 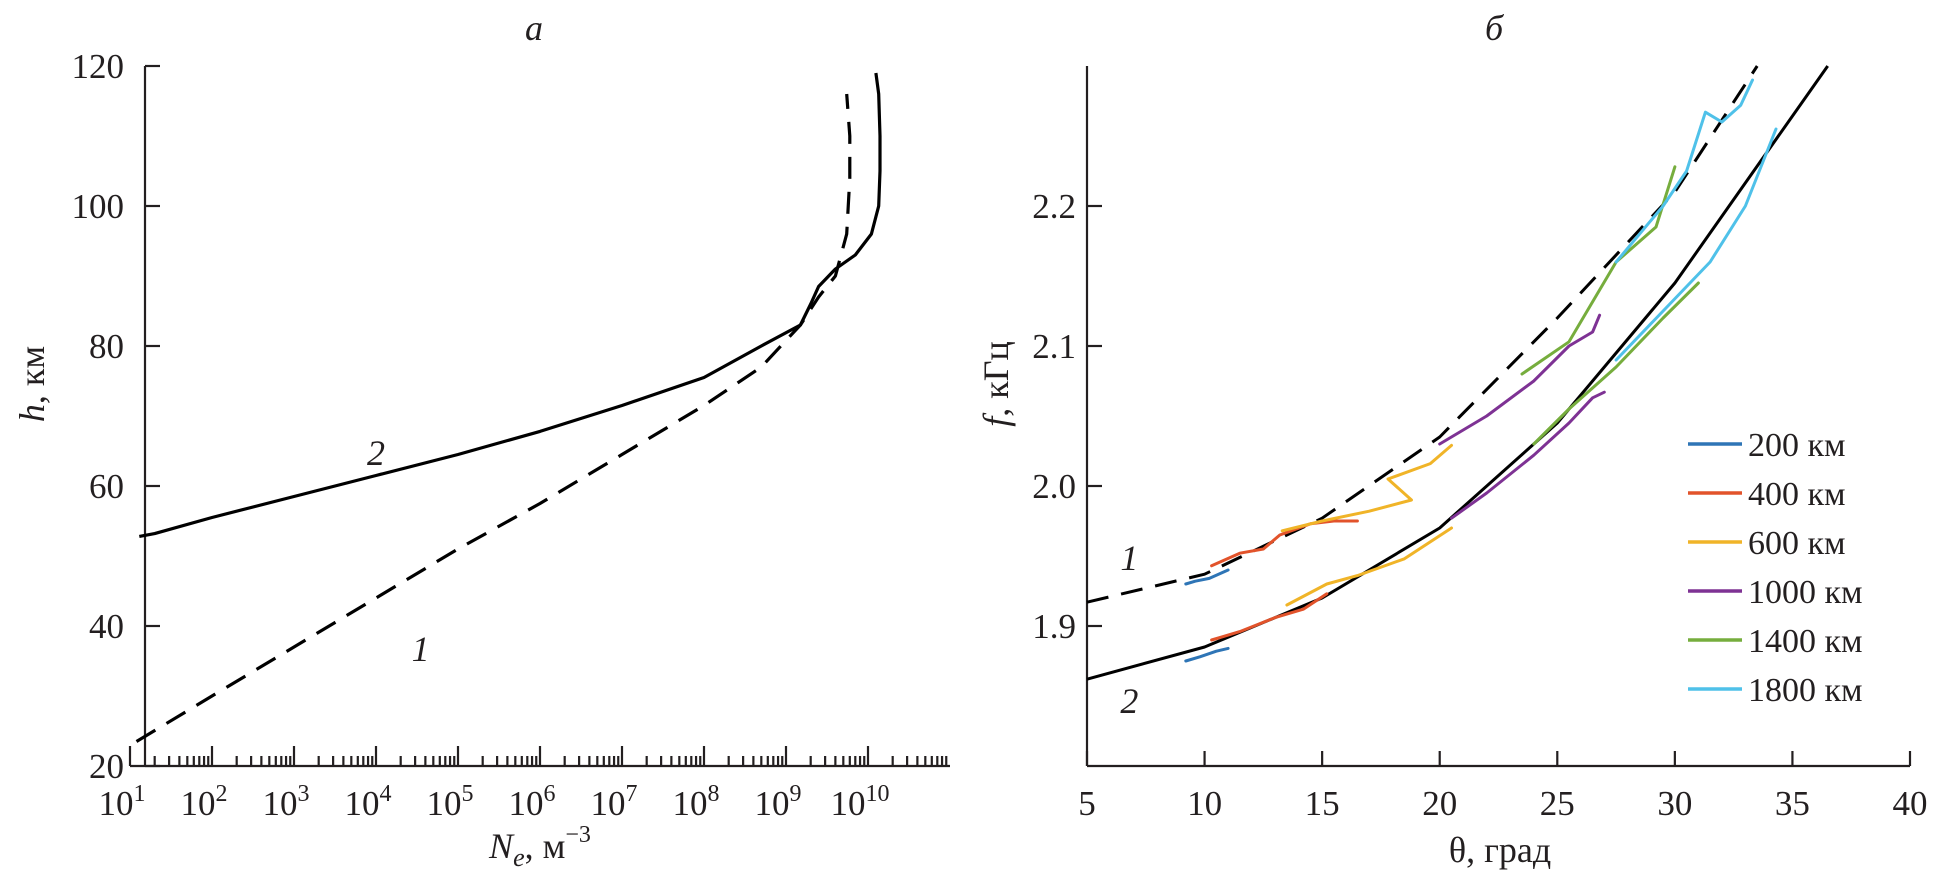 What do you see at coordinates (1805, 641) in the screenshot?
I see `legend-label: 1400 км` at bounding box center [1805, 641].